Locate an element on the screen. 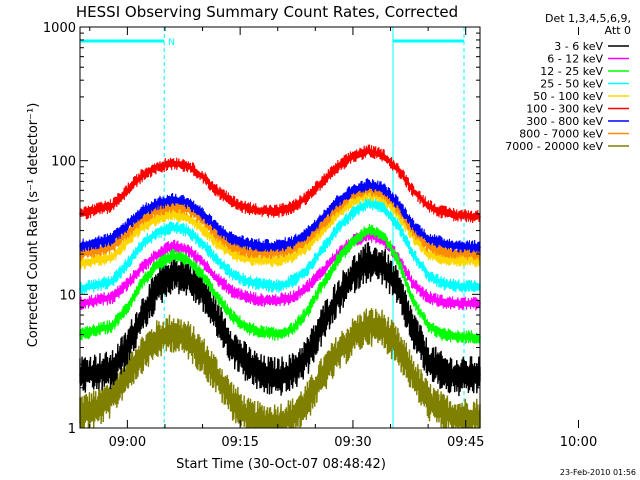  timestamp-label: 23-Feb-2010 01:56 is located at coordinates (598, 472).